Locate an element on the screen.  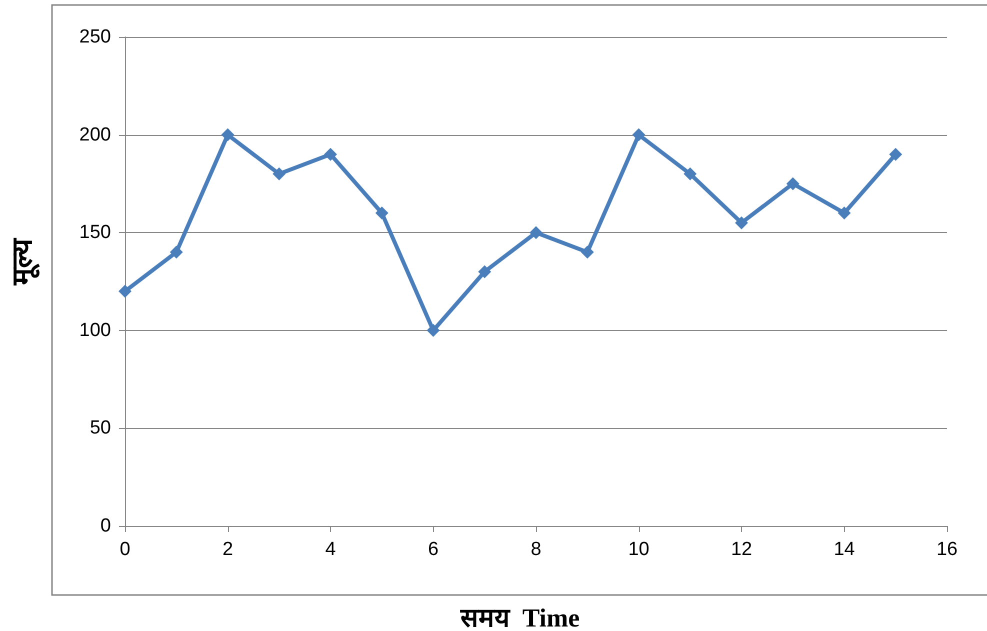
x-tick-label: 16 is located at coordinates (947, 549).